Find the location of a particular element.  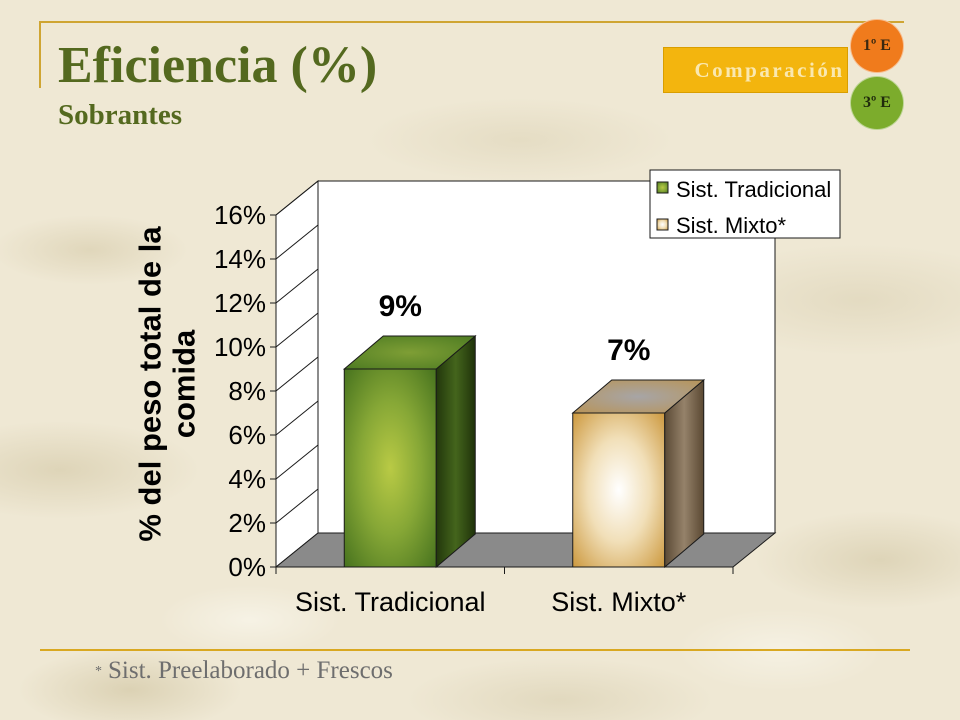

third-e-label: 3º E is located at coordinates (877, 102).